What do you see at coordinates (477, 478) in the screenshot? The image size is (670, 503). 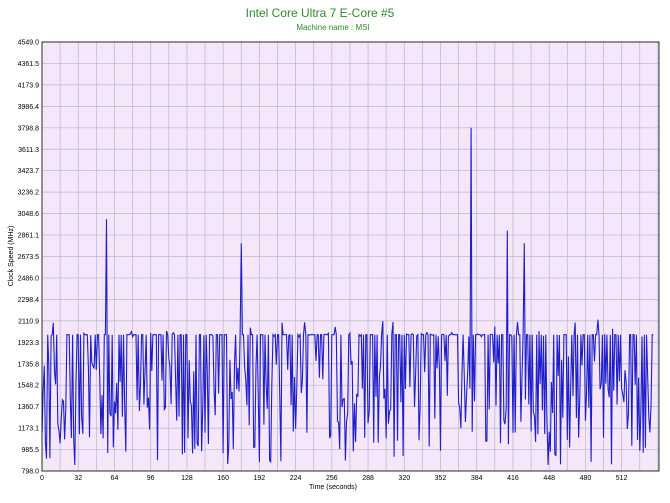 I see `x-tick-label: 384` at bounding box center [477, 478].